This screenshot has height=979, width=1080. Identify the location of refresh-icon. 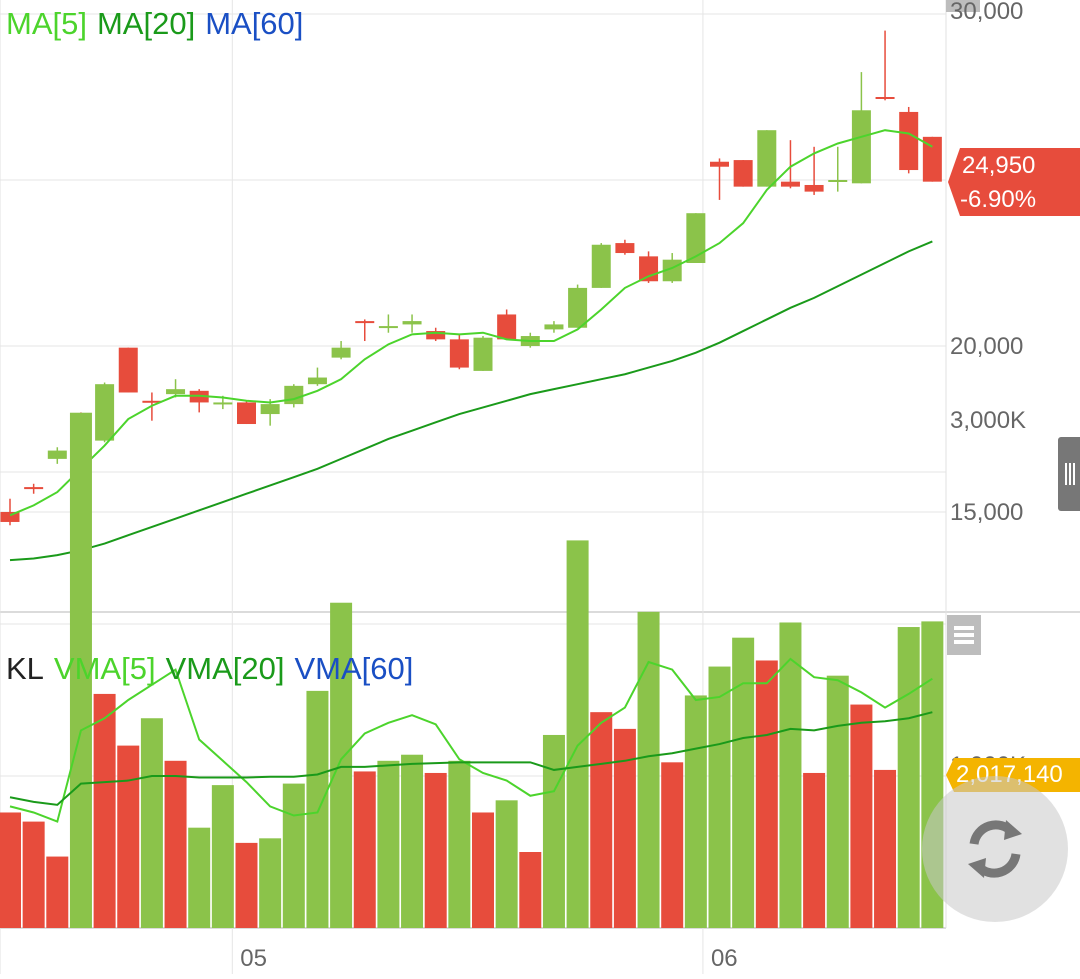
(995, 849).